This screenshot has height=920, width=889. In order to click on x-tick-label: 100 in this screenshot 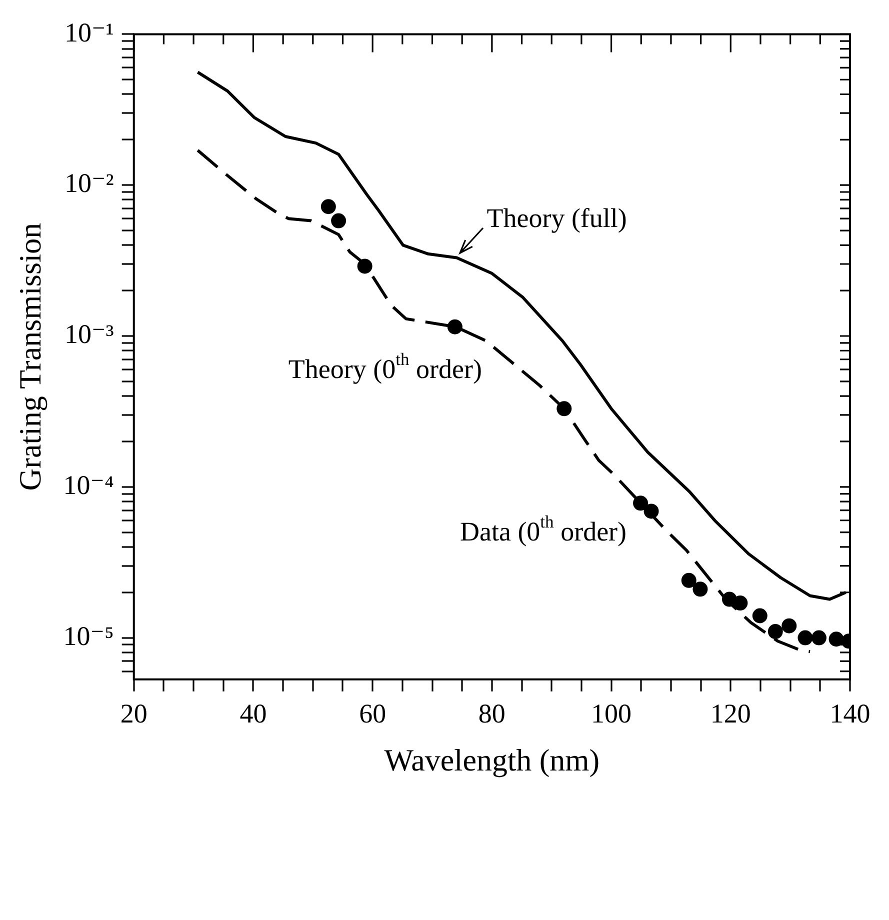, I will do `click(611, 713)`.